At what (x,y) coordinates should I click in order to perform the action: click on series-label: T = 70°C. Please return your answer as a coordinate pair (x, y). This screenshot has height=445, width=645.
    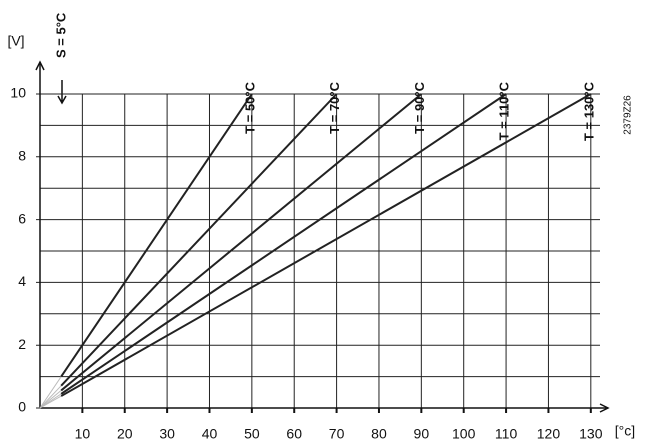
    Looking at the image, I should click on (334, 107).